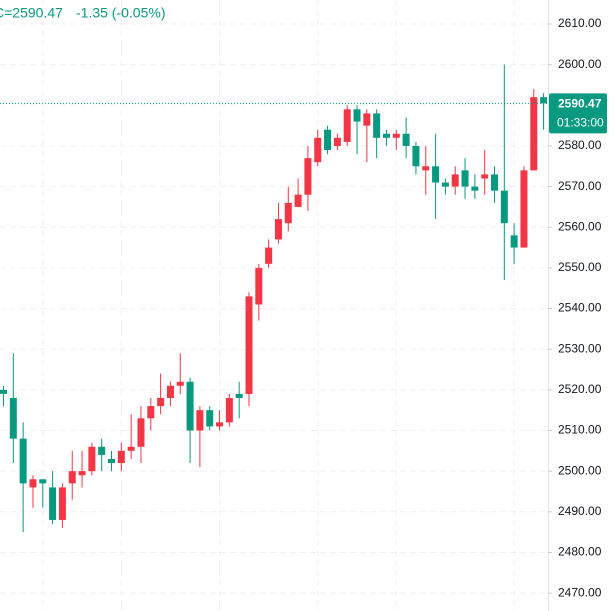 Image resolution: width=615 pixels, height=611 pixels. What do you see at coordinates (580, 186) in the screenshot?
I see `y-tick-label: 2570.00` at bounding box center [580, 186].